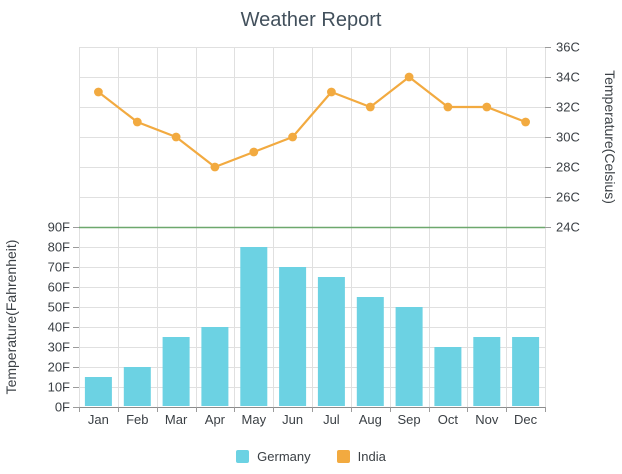  What do you see at coordinates (243, 456) in the screenshot?
I see `germany-swatch-icon` at bounding box center [243, 456].